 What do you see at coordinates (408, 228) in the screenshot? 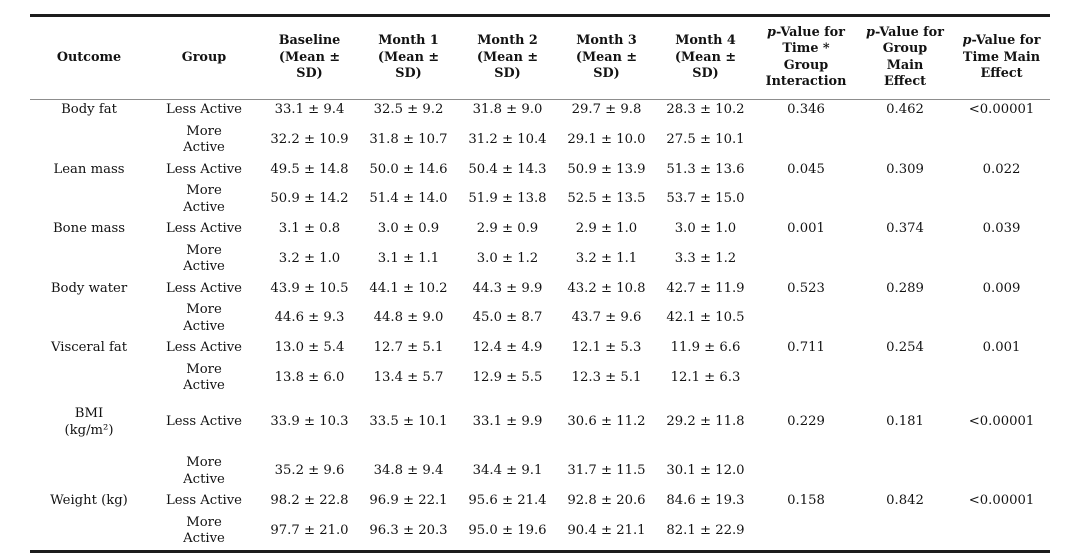
I see `cell-month1: 3.0 ± 0.9` at bounding box center [408, 228].